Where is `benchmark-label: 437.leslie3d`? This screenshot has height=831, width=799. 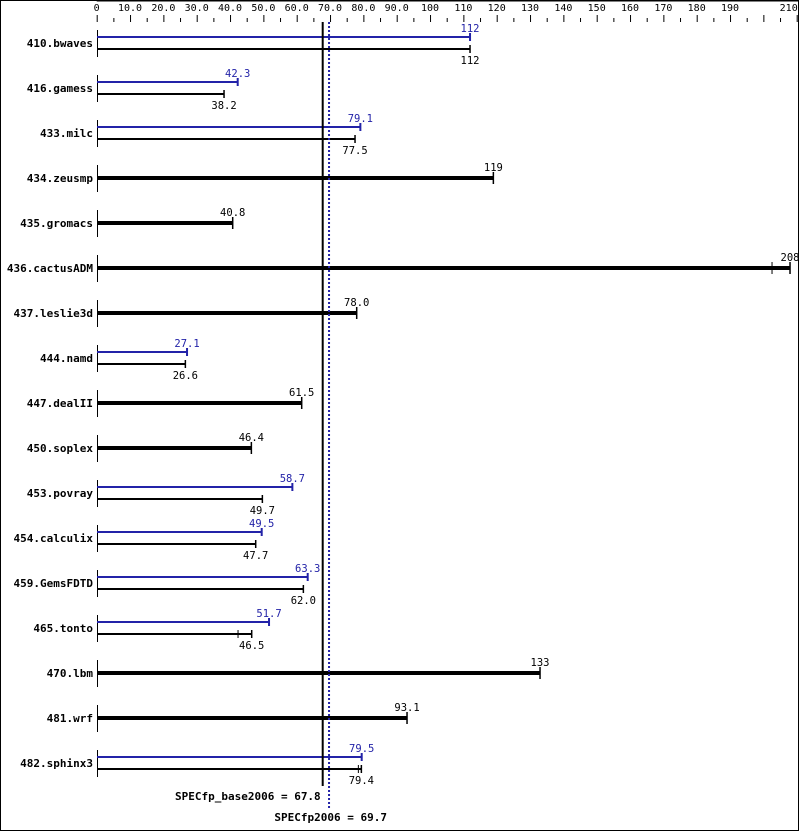
benchmark-label: 437.leslie3d is located at coordinates (53, 313).